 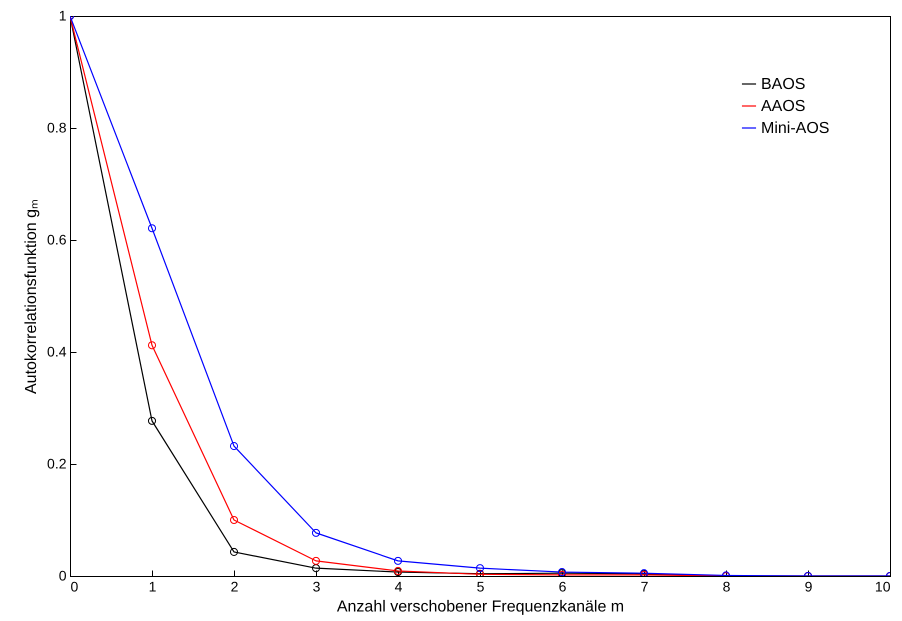 What do you see at coordinates (783, 84) in the screenshot?
I see `legend-label: BAOS` at bounding box center [783, 84].